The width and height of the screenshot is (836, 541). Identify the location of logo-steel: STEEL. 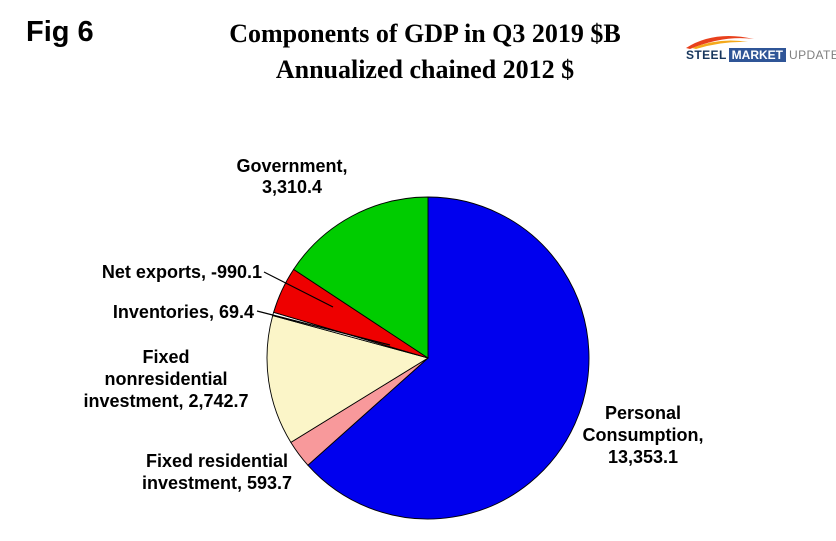
(706, 55).